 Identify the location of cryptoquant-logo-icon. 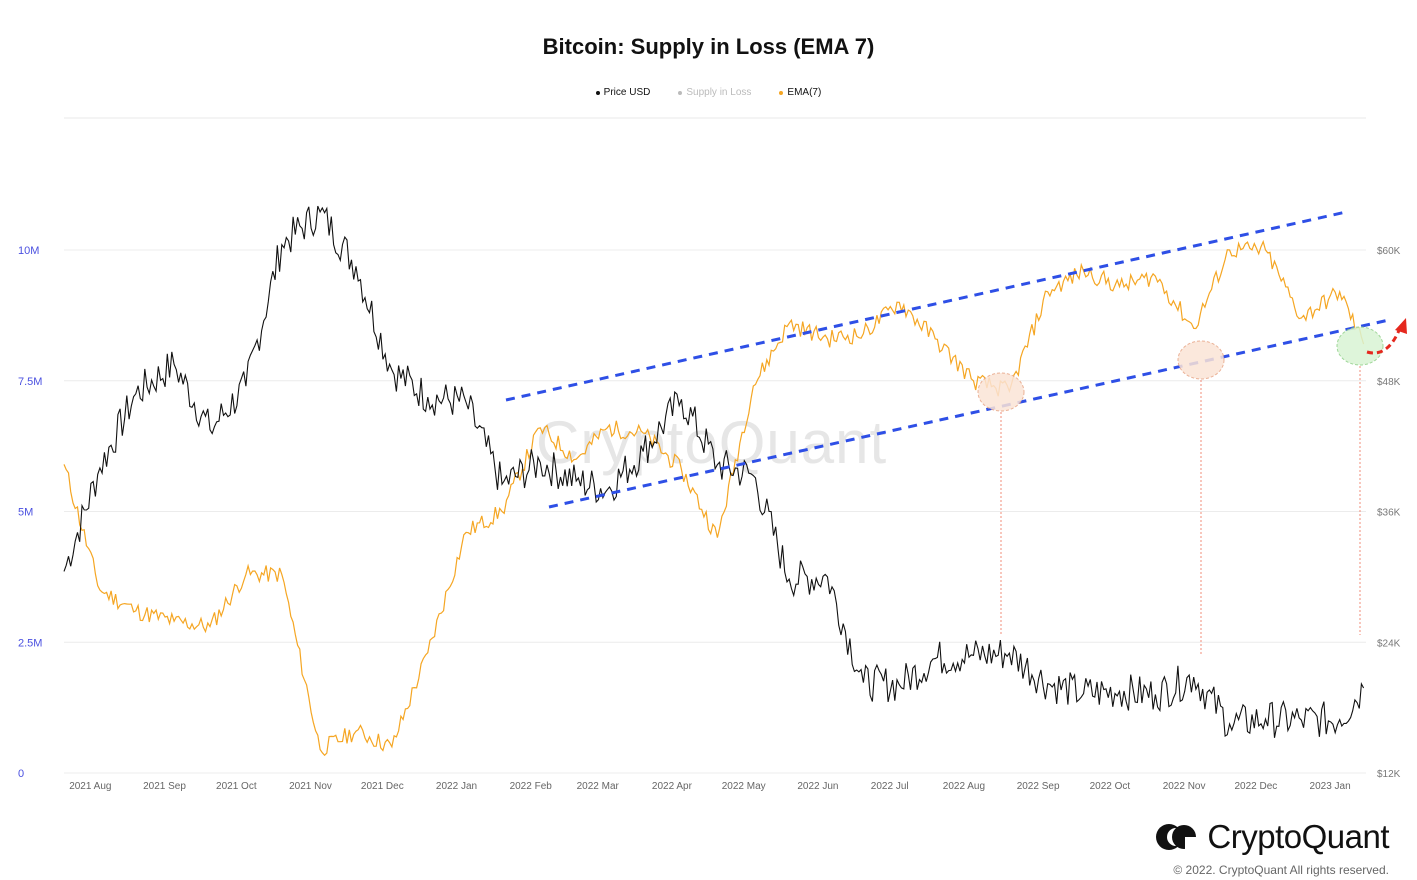
(1176, 837).